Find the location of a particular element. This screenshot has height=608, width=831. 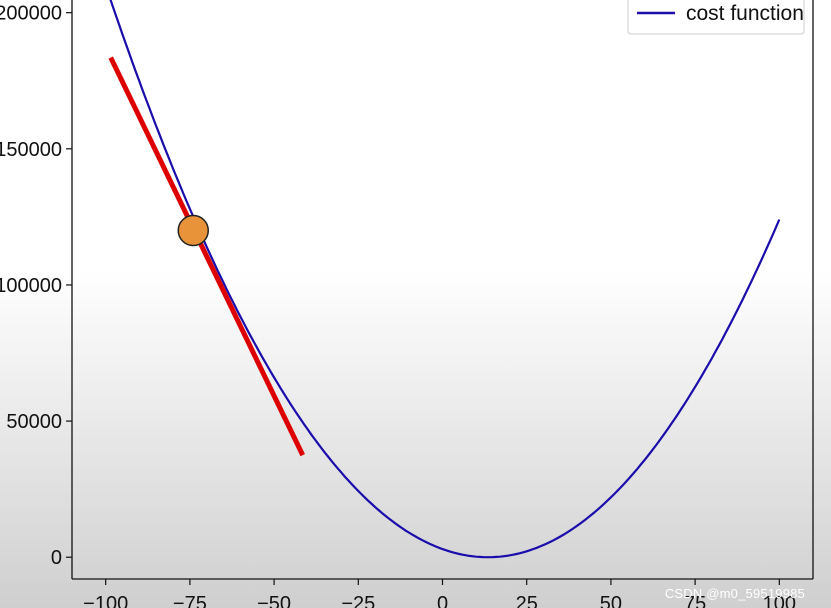

legend: cost function is located at coordinates (716, 17).